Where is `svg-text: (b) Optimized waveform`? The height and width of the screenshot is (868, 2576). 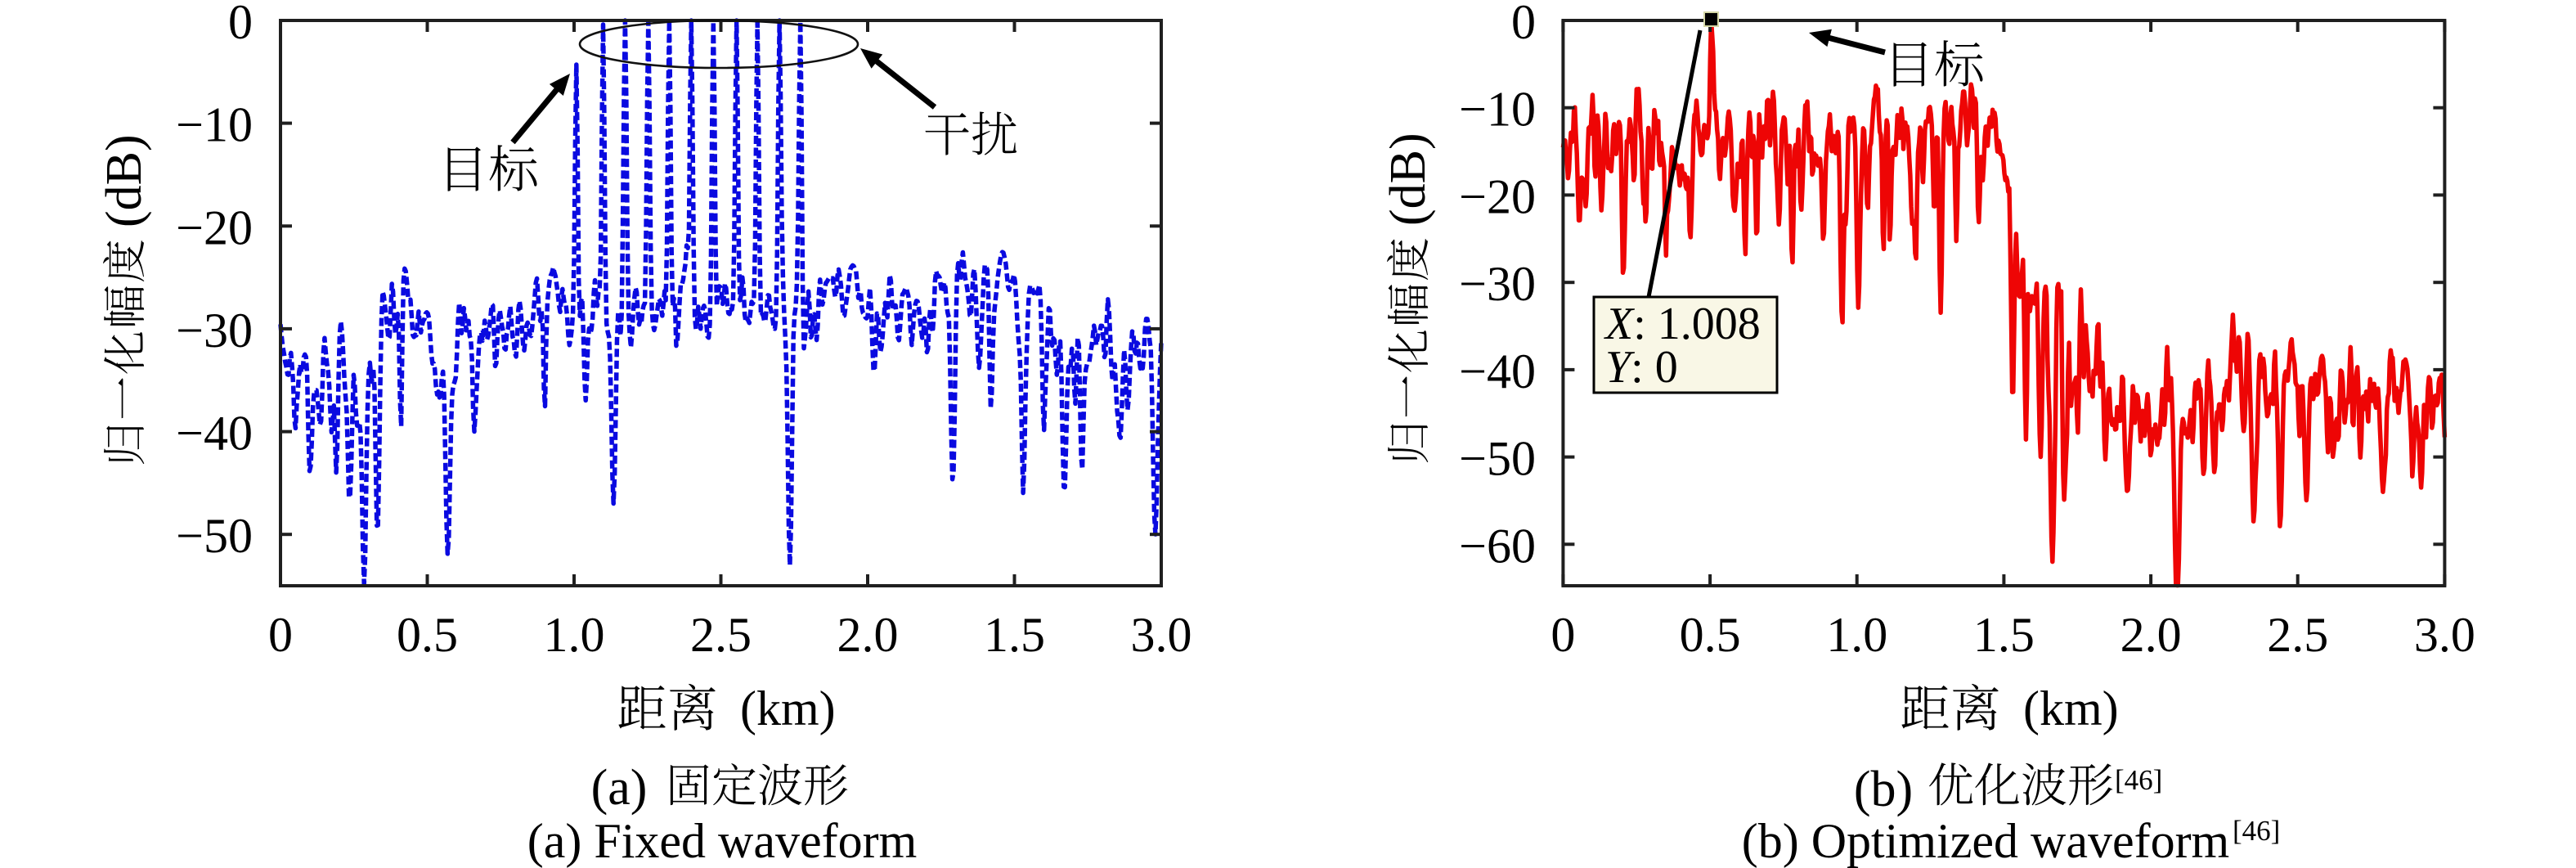 svg-text: (b) Optimized waveform is located at coordinates (1986, 841).